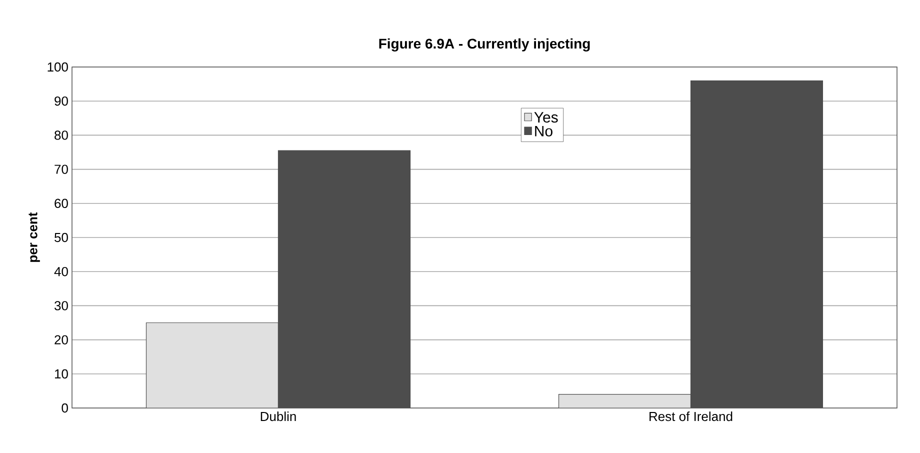  What do you see at coordinates (278, 417) in the screenshot?
I see `x-tick-label: Dublin` at bounding box center [278, 417].